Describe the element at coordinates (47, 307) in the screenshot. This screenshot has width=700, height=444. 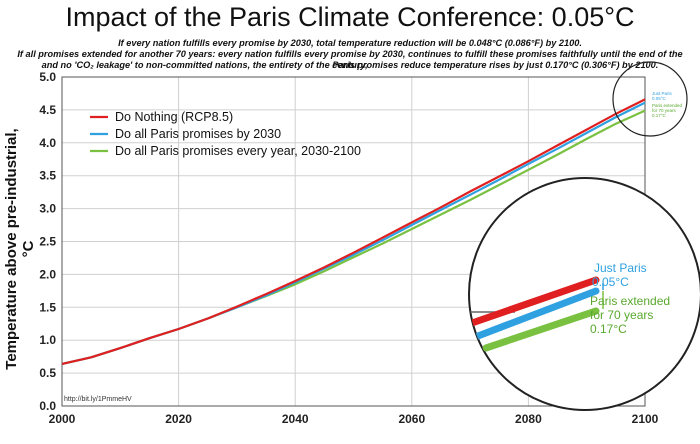
I see `y-tick-label: 1.5` at that location.